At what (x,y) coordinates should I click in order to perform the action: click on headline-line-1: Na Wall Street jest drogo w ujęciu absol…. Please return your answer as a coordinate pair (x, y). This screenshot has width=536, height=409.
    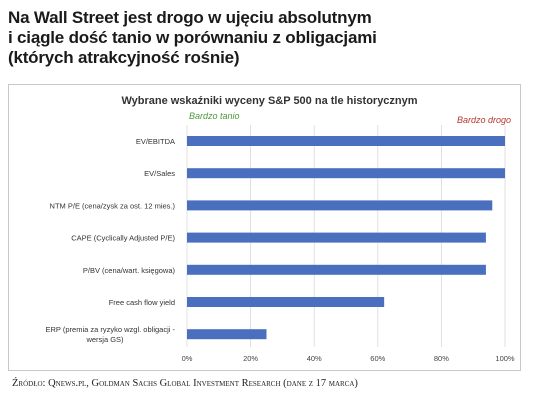
    Looking at the image, I should click on (190, 17).